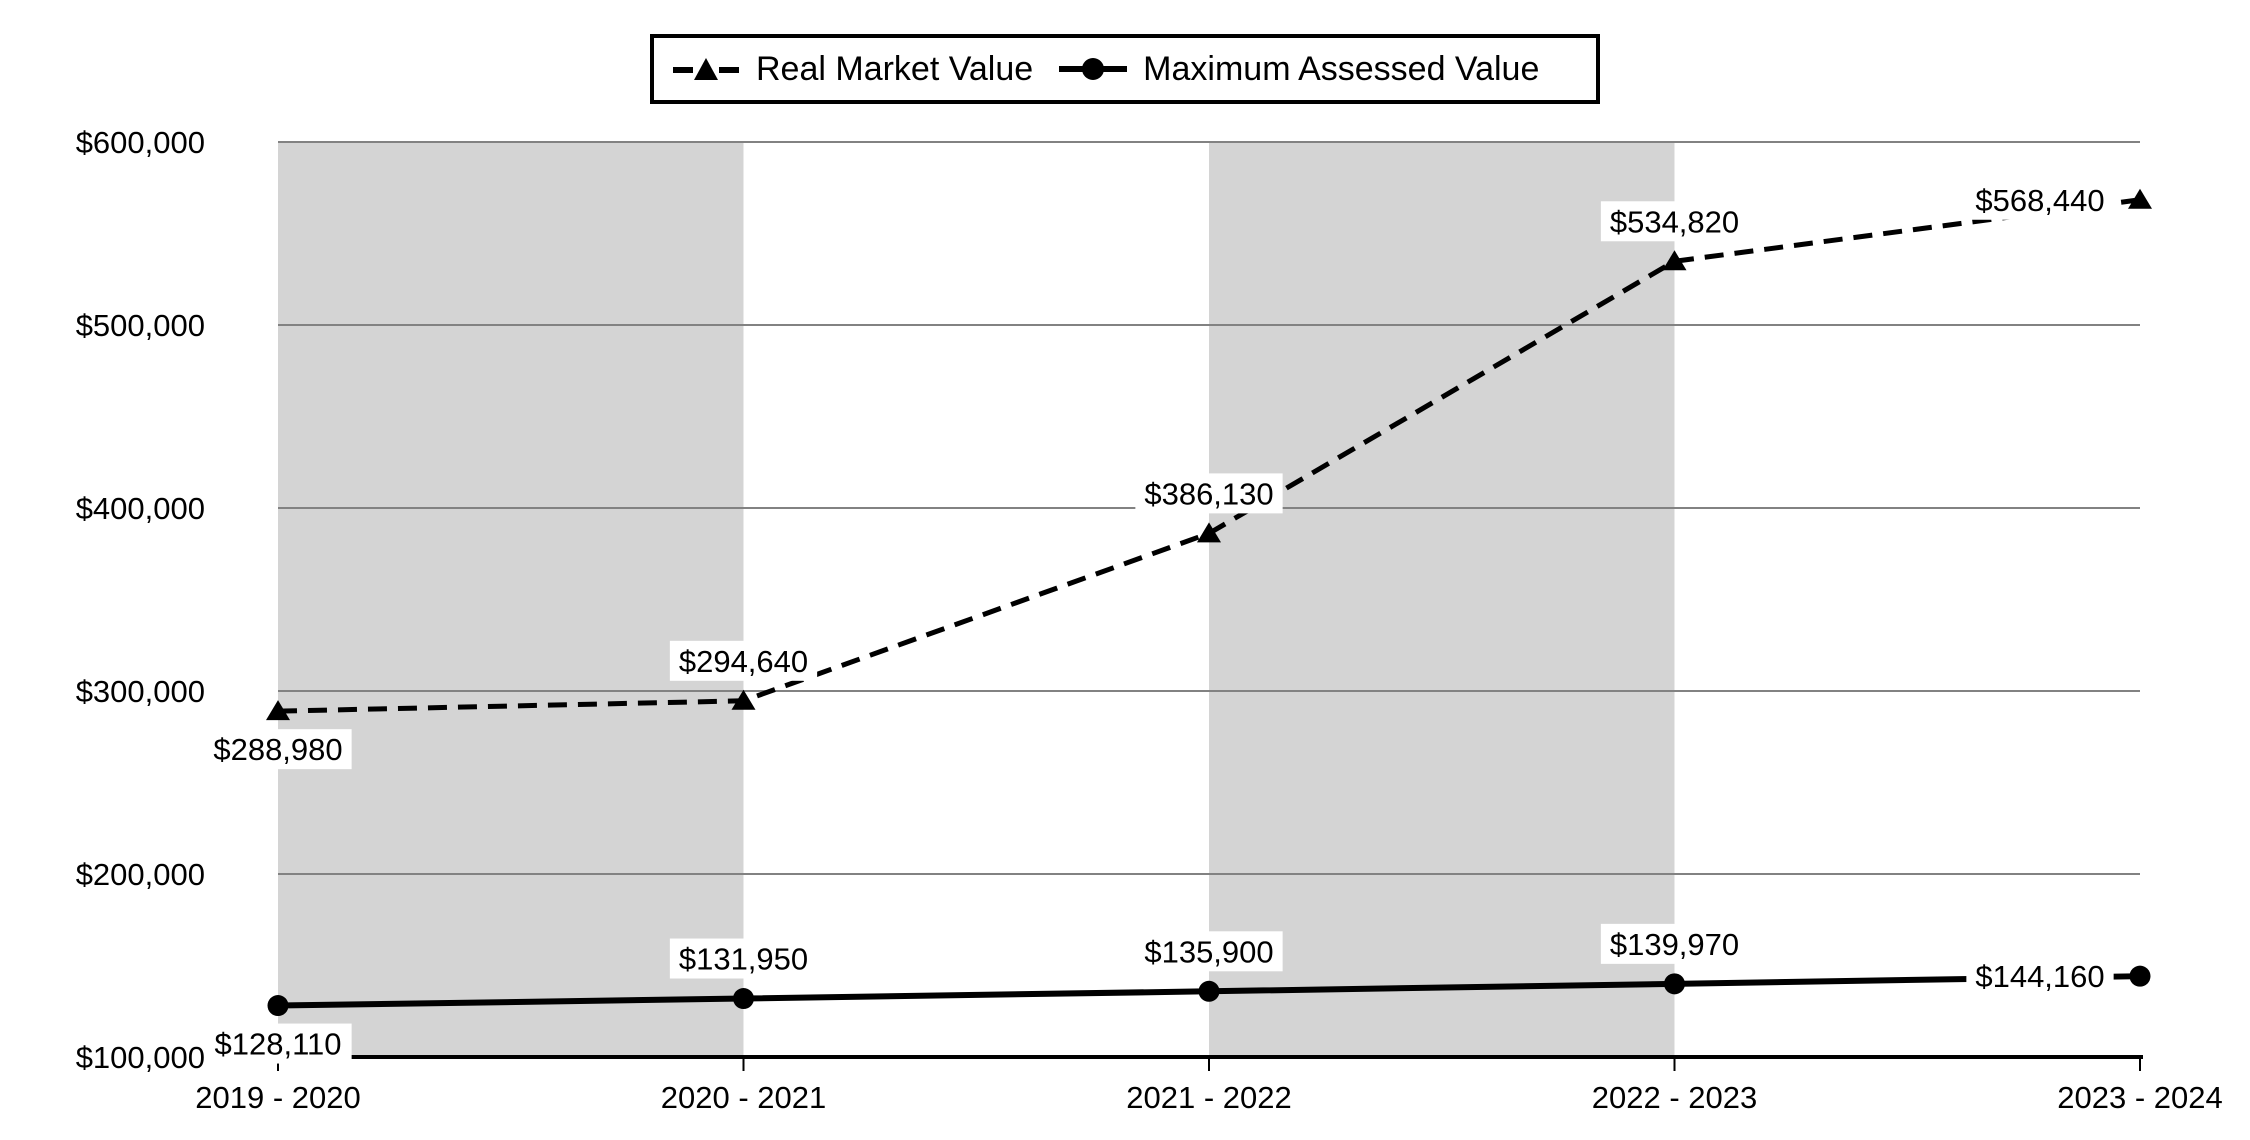 The image size is (2250, 1140). Describe the element at coordinates (1093, 69) in the screenshot. I see `solid-line-circle-marker-icon` at that location.